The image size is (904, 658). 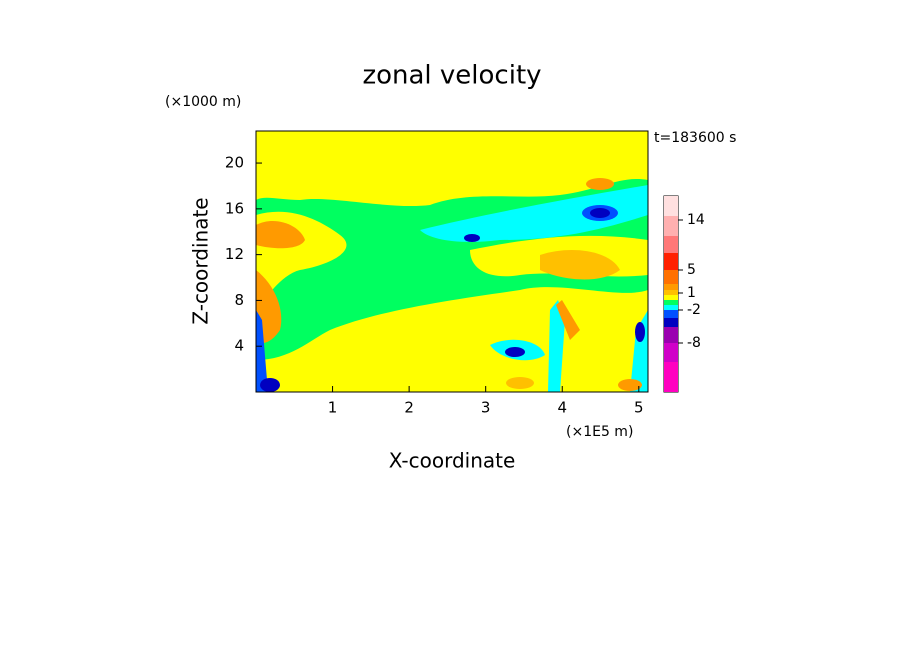 I want to click on chart-title: zonal velocity, so click(x=451, y=76).